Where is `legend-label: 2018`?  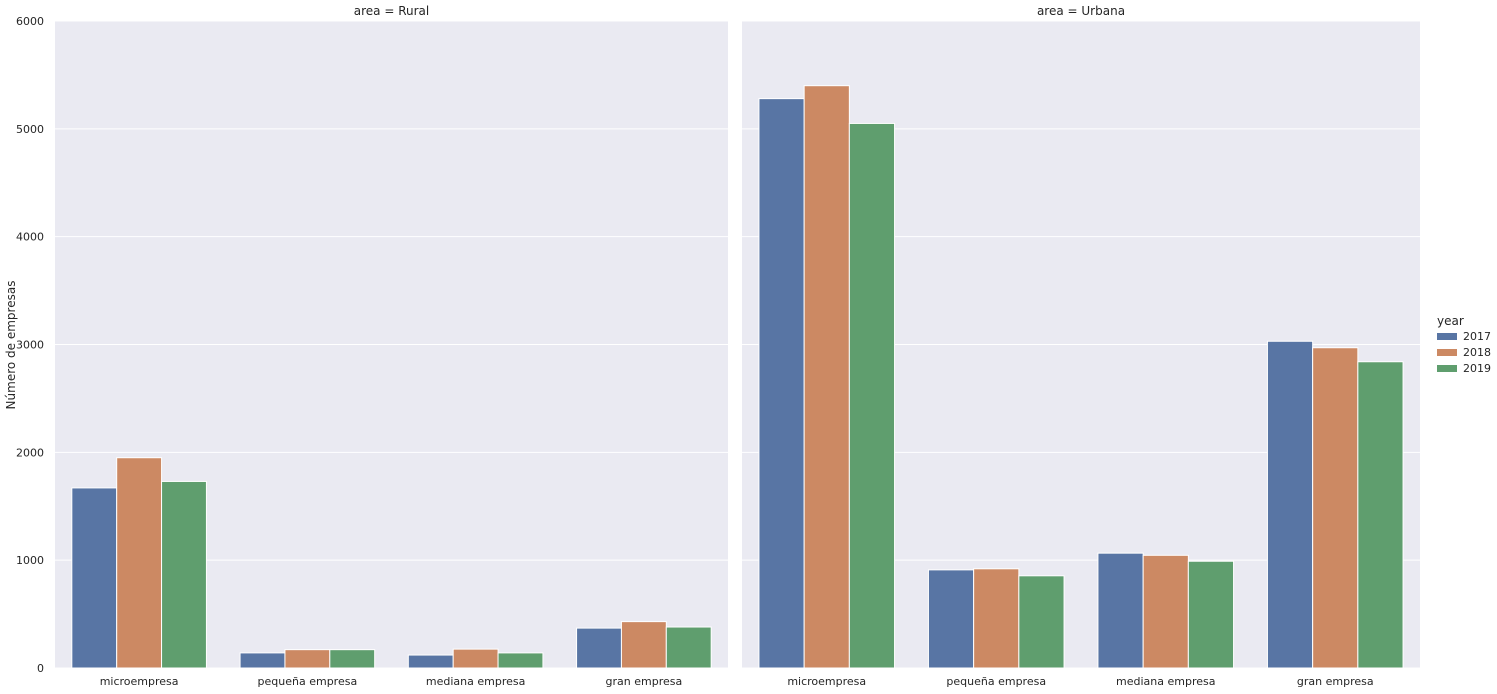
legend-label: 2018 is located at coordinates (1477, 352).